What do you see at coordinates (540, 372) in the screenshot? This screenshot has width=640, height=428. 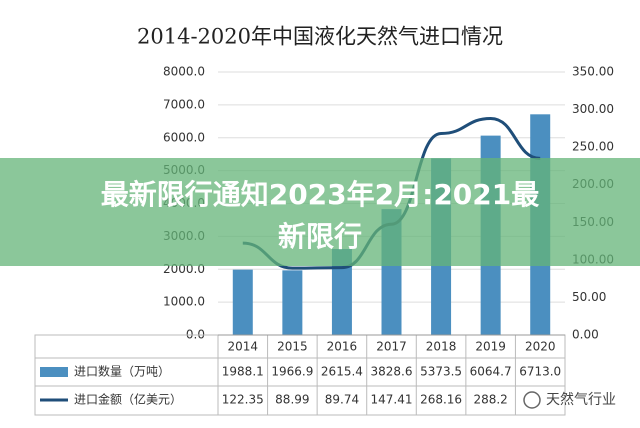 I see `table-value: 6713.0` at bounding box center [540, 372].